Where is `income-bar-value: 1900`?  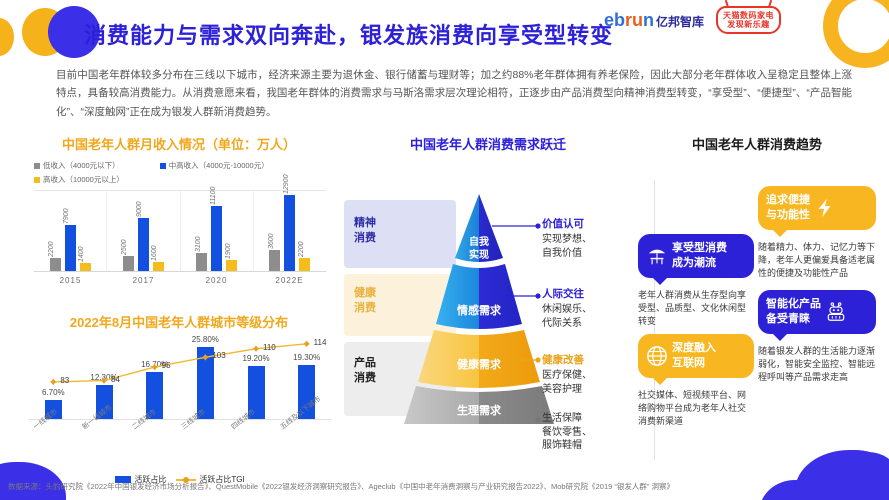 income-bar-value: 1900 is located at coordinates (228, 251).